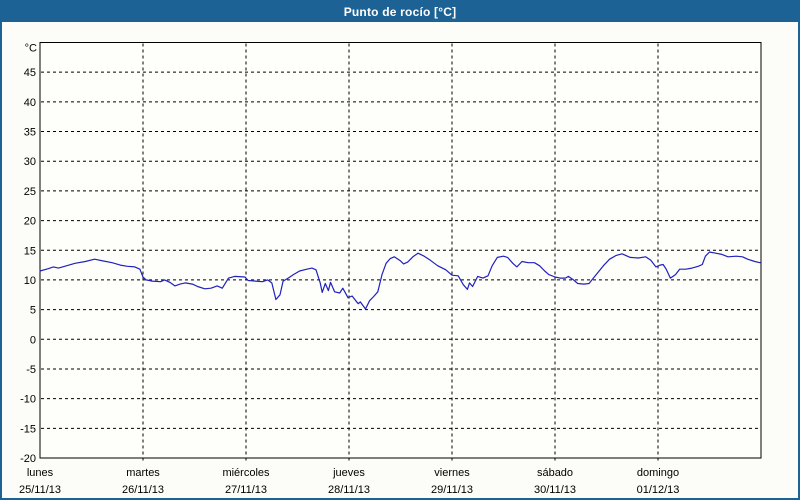  I want to click on chart-title: Punto de rocío [°C], so click(400, 12).